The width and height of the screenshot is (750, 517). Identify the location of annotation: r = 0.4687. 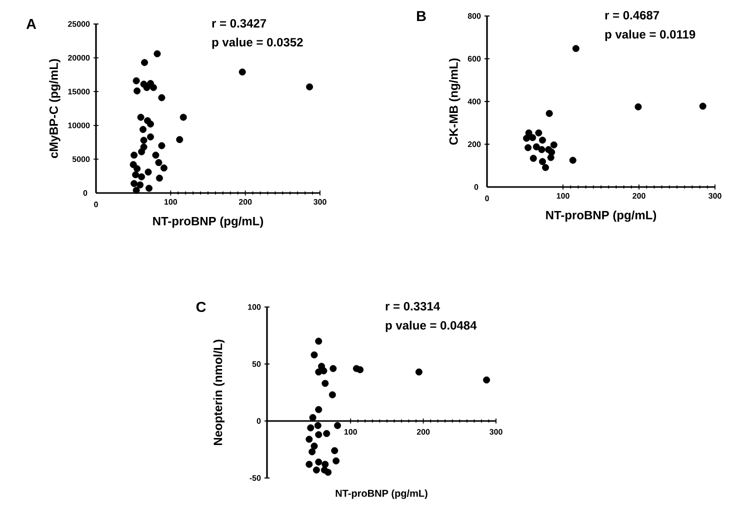
(632, 15).